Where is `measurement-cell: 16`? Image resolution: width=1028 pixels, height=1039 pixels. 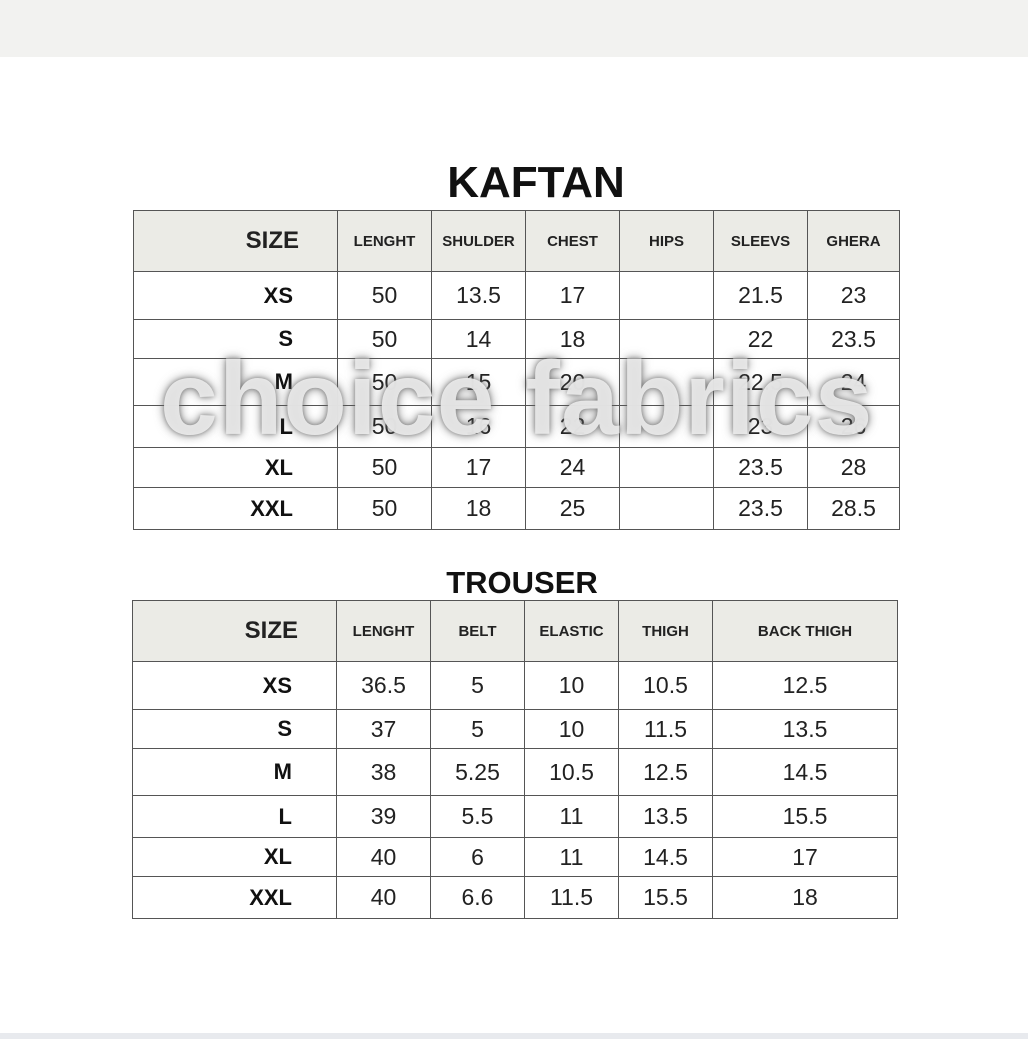 measurement-cell: 16 is located at coordinates (478, 426).